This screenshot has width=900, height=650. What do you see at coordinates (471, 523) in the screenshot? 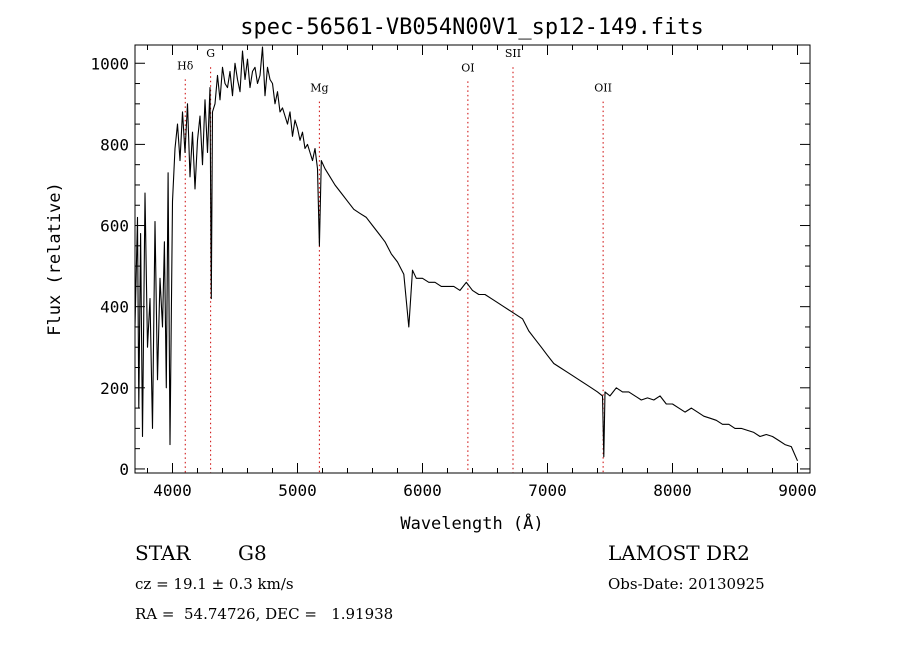
I see `x-axis-label: Wavelength (Å)` at bounding box center [471, 523].